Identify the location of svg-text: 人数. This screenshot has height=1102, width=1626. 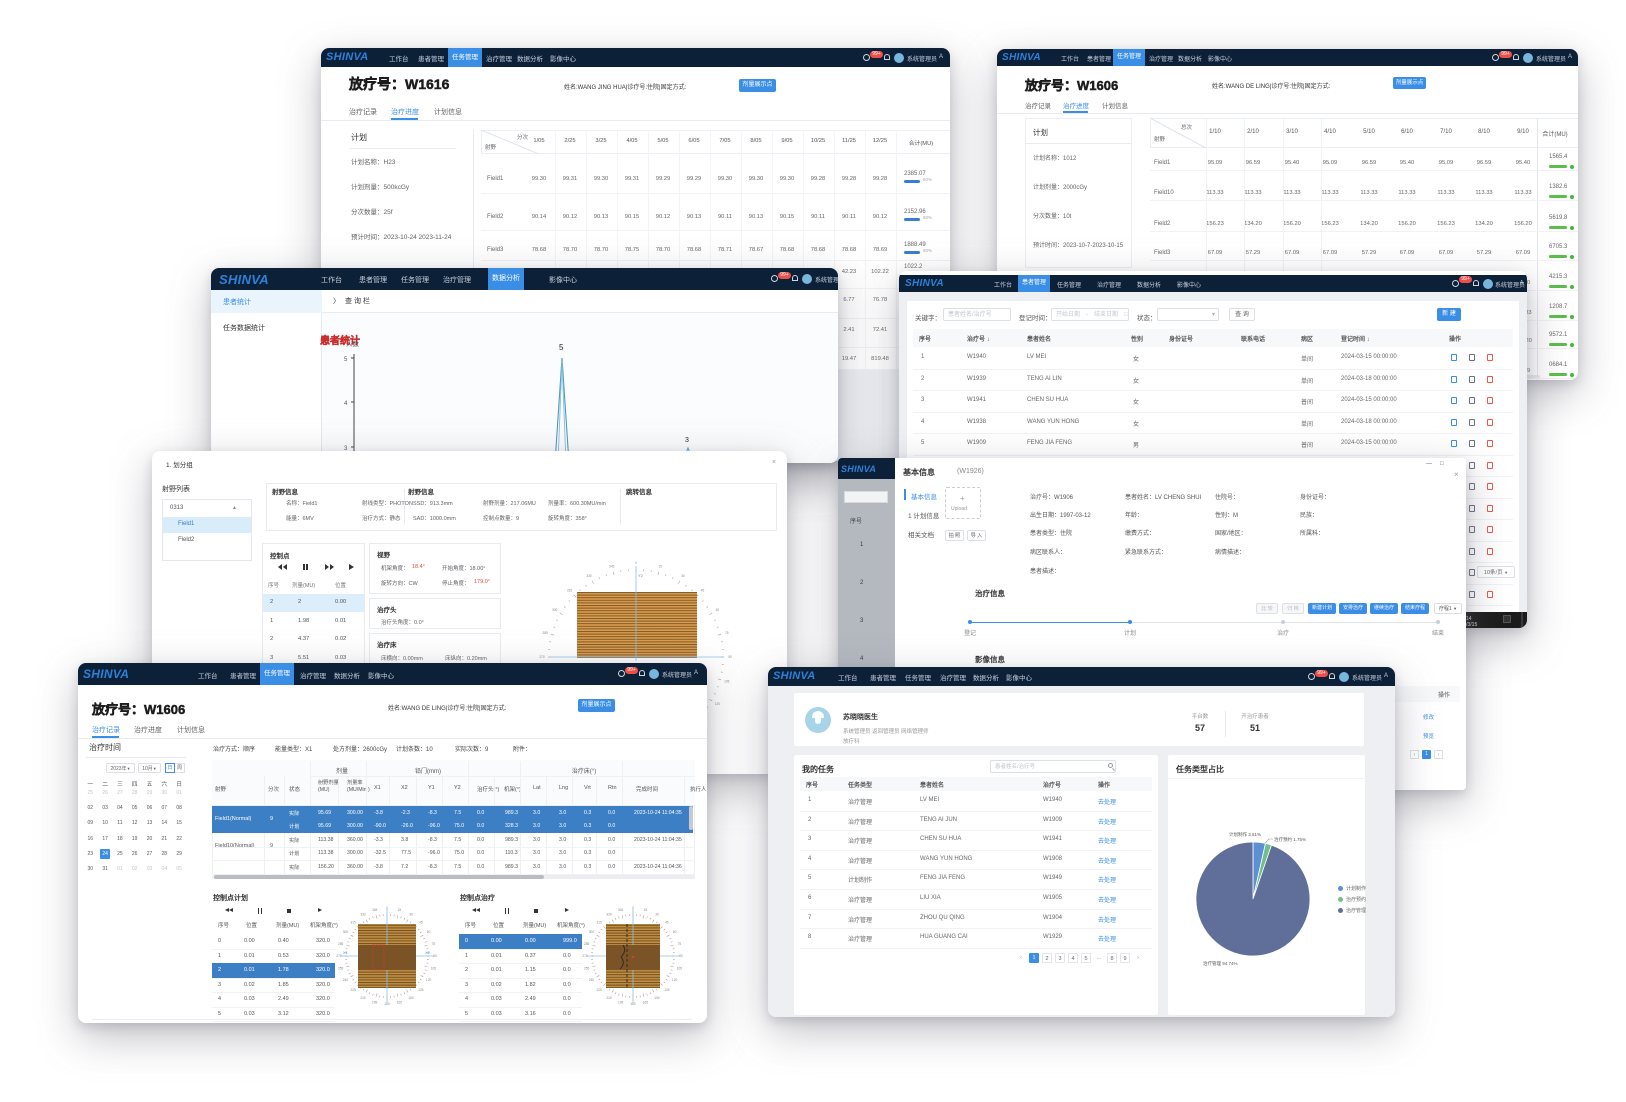
(353, 343).